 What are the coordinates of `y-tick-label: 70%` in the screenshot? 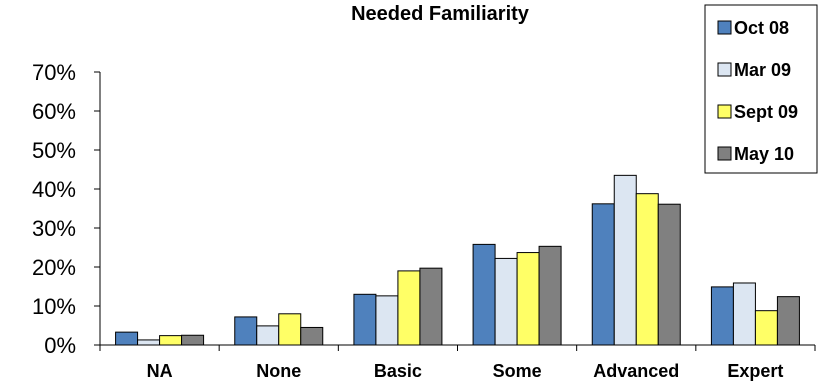 It's located at (54, 72).